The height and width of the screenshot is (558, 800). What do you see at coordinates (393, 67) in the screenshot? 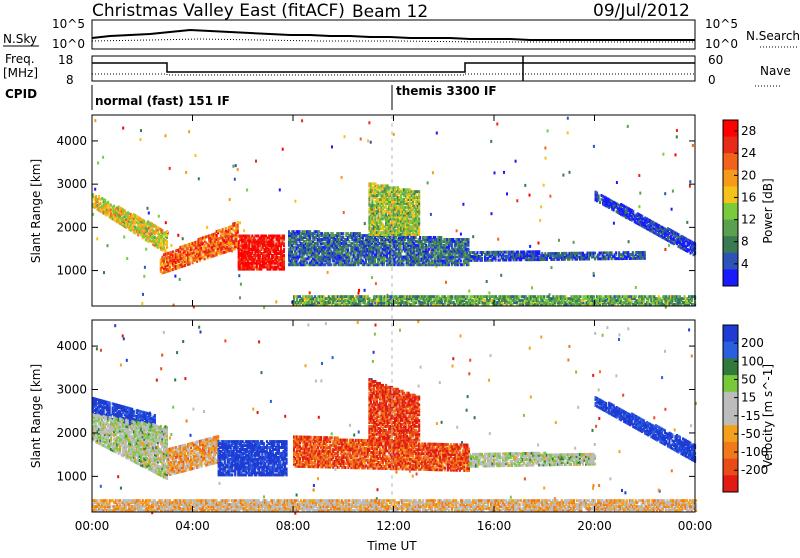
I see `freq-trace` at bounding box center [393, 67].